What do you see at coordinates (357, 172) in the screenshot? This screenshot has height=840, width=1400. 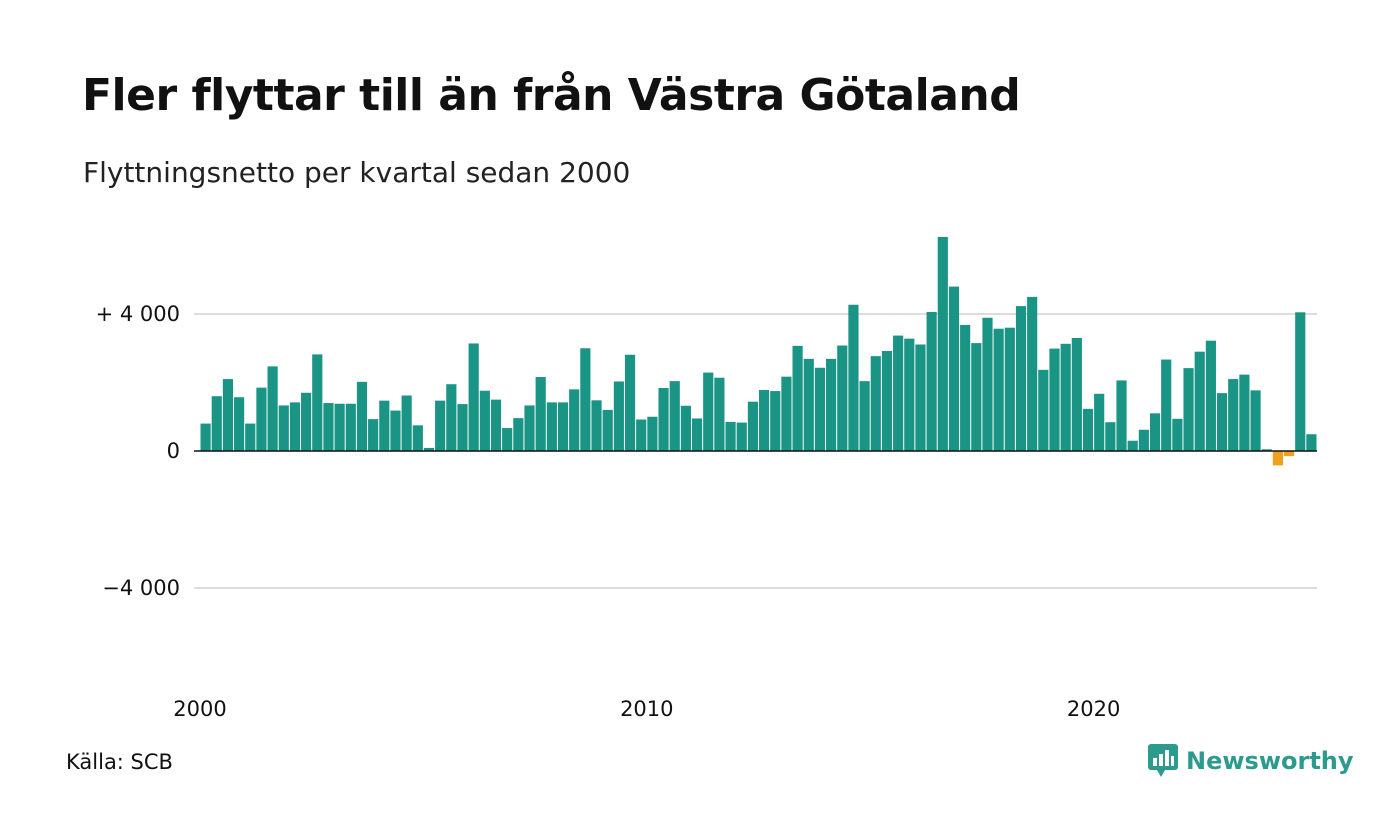 I see `chart-subtitle: Flyttningsnetto per kvartal sedan 2000` at bounding box center [357, 172].